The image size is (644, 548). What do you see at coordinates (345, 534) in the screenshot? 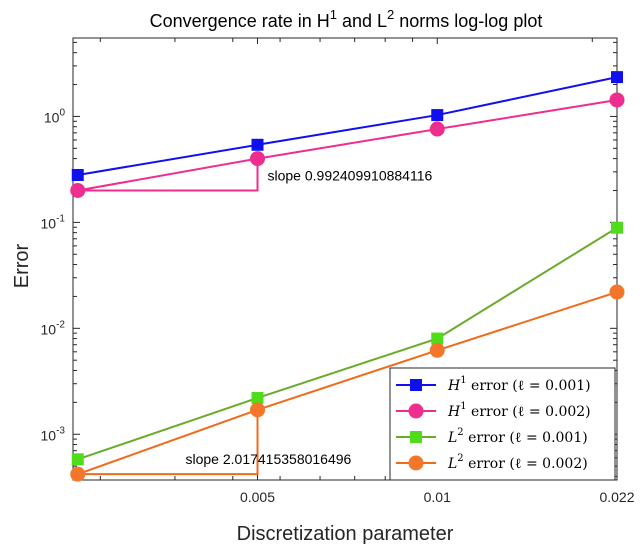
I see `x-axis-label: Discretization parameter` at bounding box center [345, 534].